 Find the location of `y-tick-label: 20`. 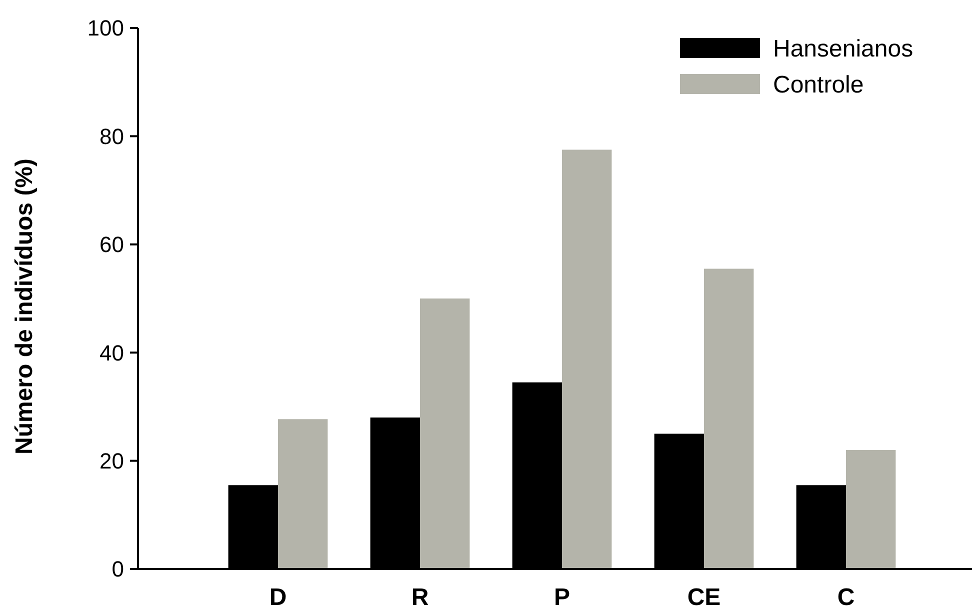

y-tick-label: 20 is located at coordinates (112, 461).